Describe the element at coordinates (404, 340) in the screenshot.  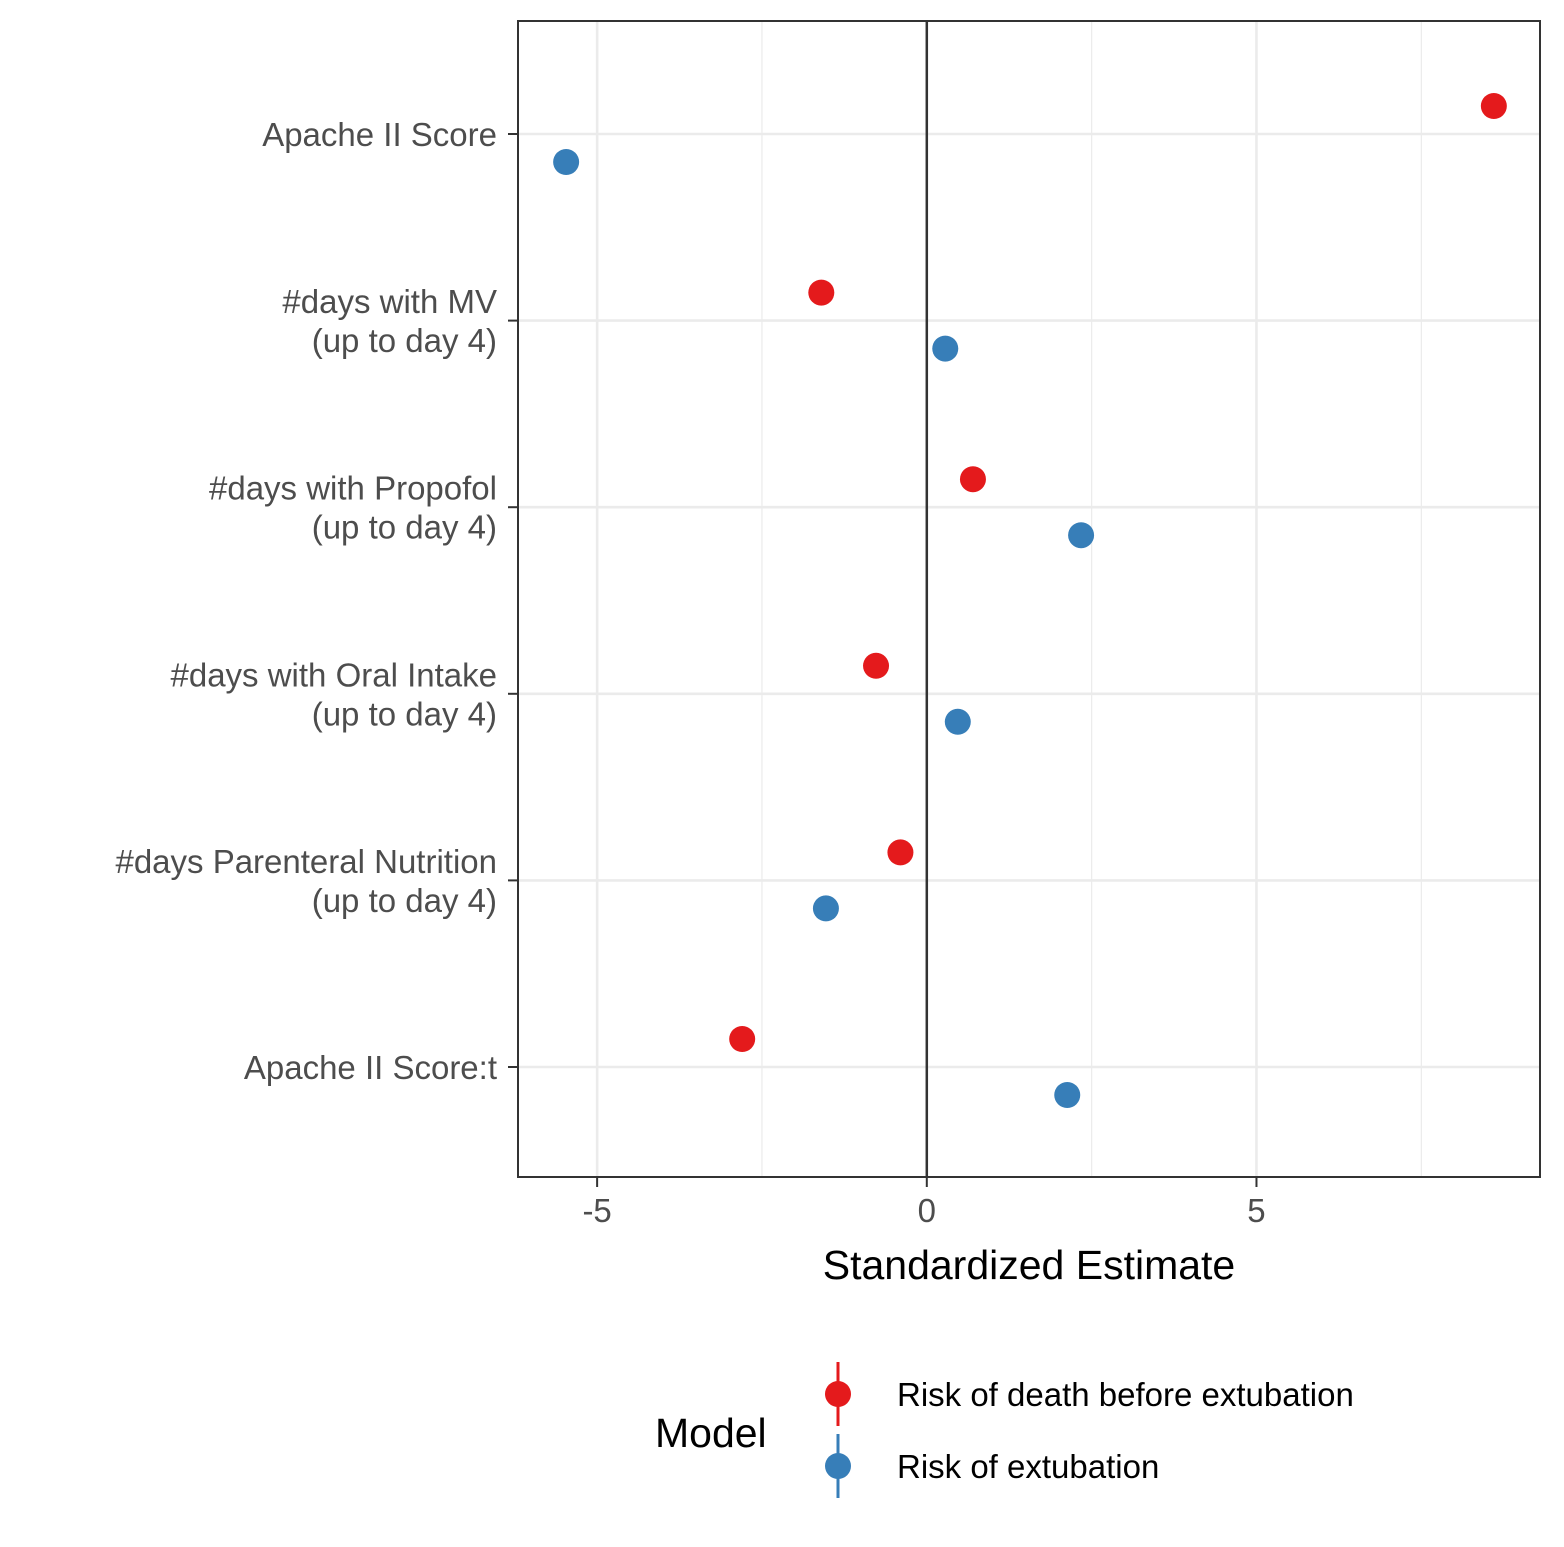
I see `y-tick-label-1-line-1: (up to day 4)` at that location.